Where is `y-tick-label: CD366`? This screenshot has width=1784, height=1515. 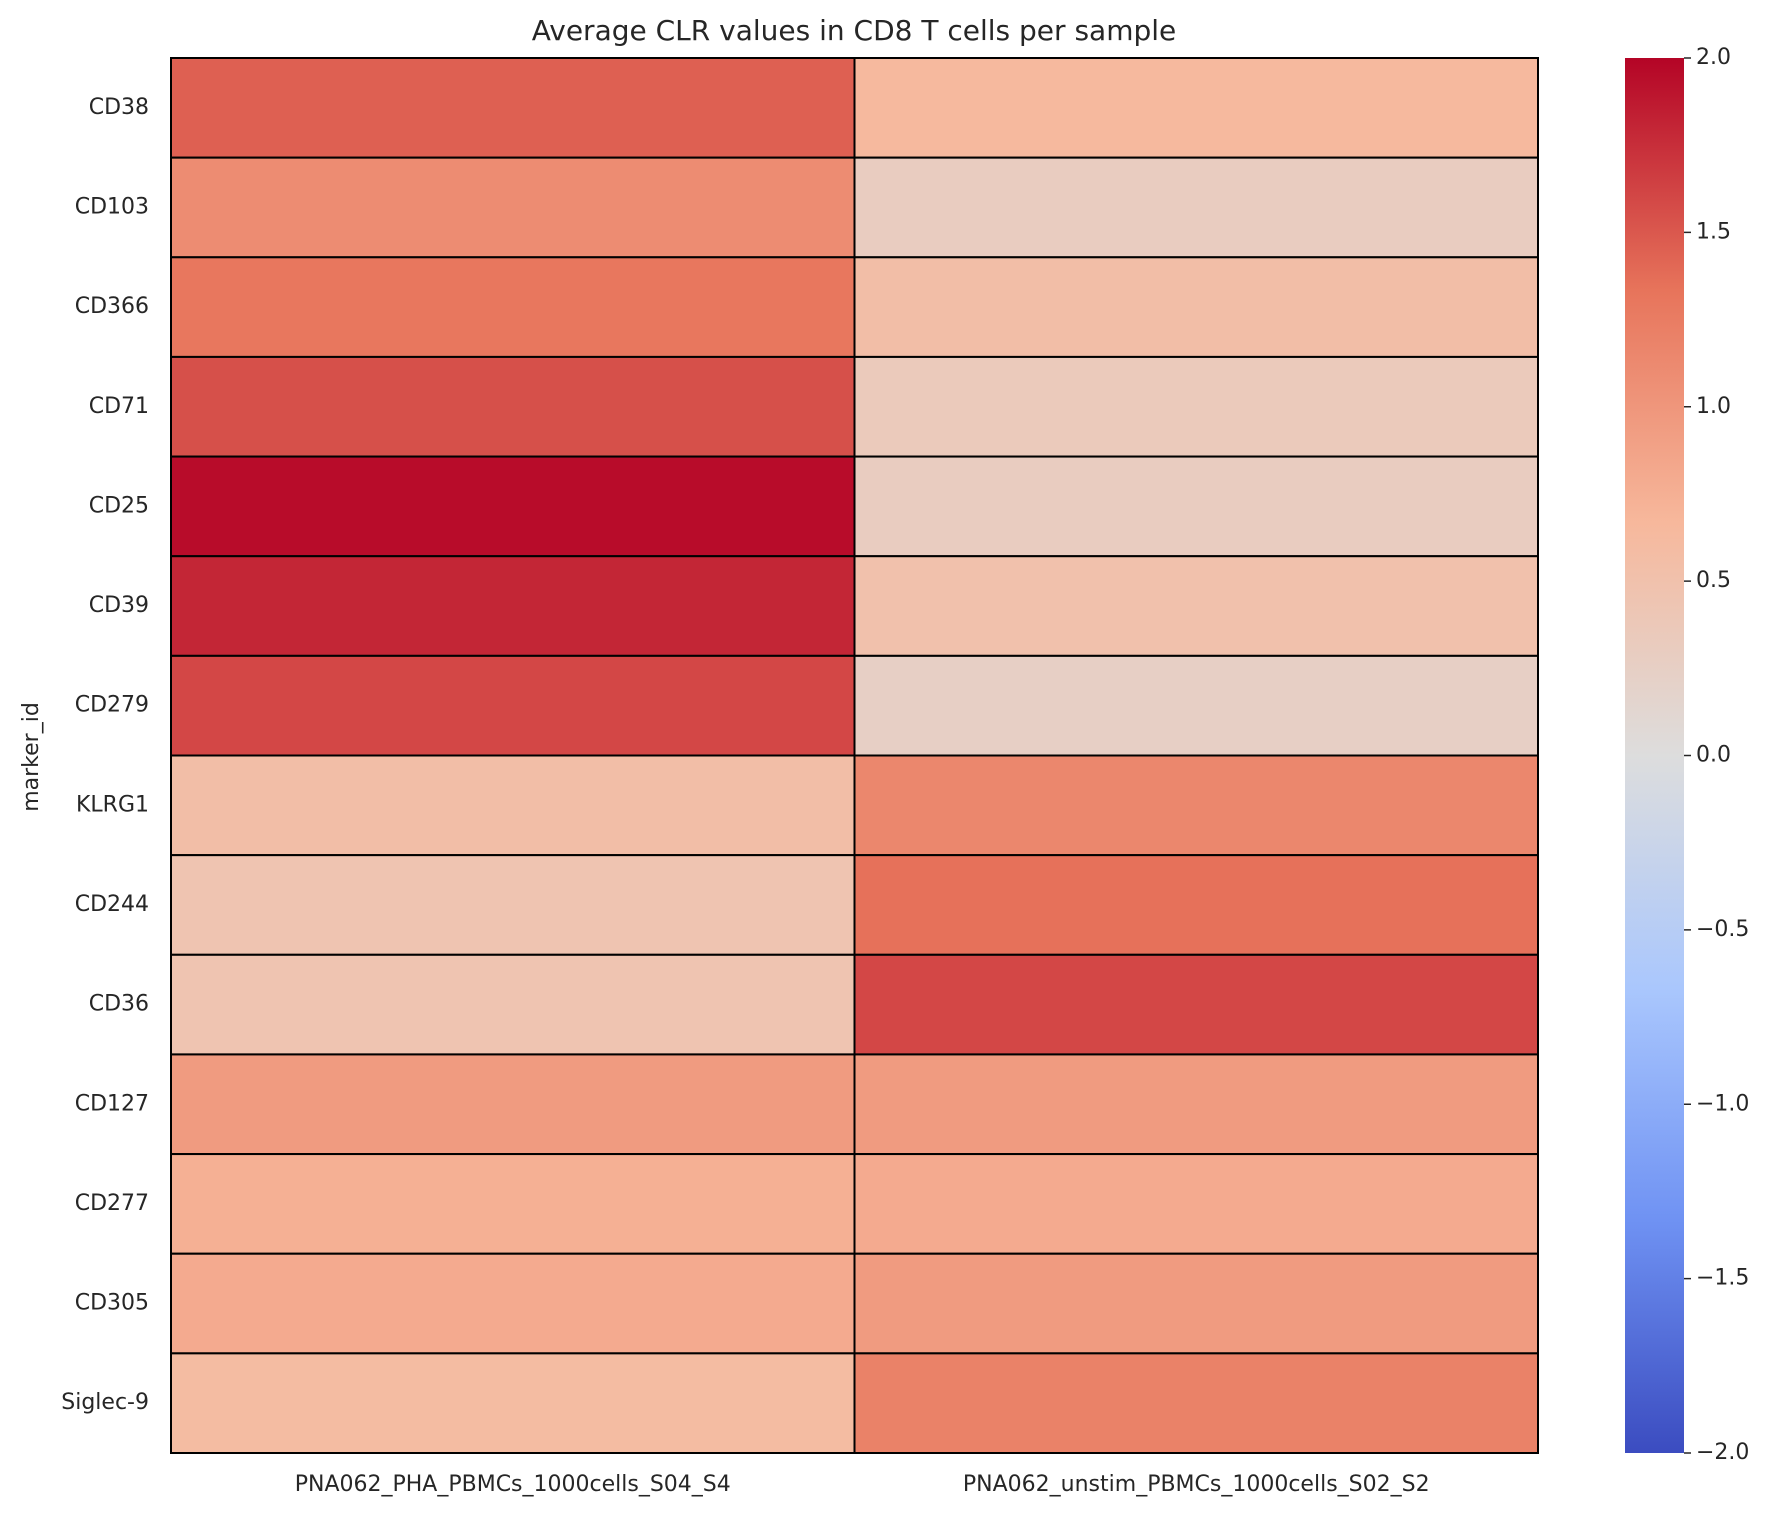
y-tick-label: CD366 is located at coordinates (112, 306).